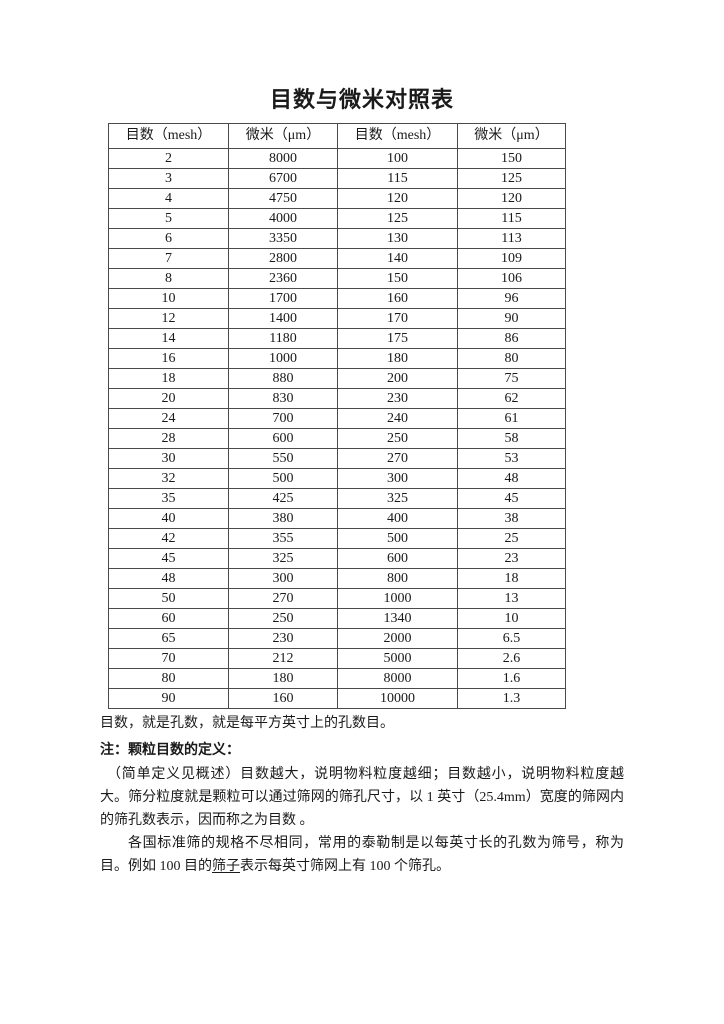  I want to click on table-row: 2 8000 100 150, so click(337, 158).